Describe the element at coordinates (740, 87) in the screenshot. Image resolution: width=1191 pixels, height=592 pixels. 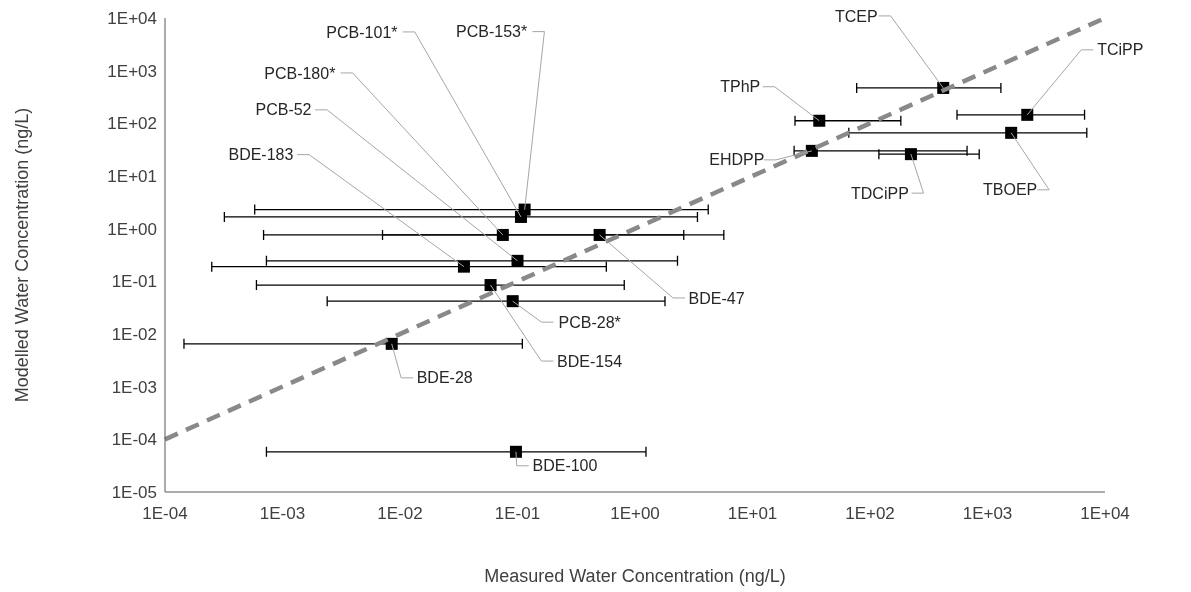
I see `annotation: TPhP` at that location.